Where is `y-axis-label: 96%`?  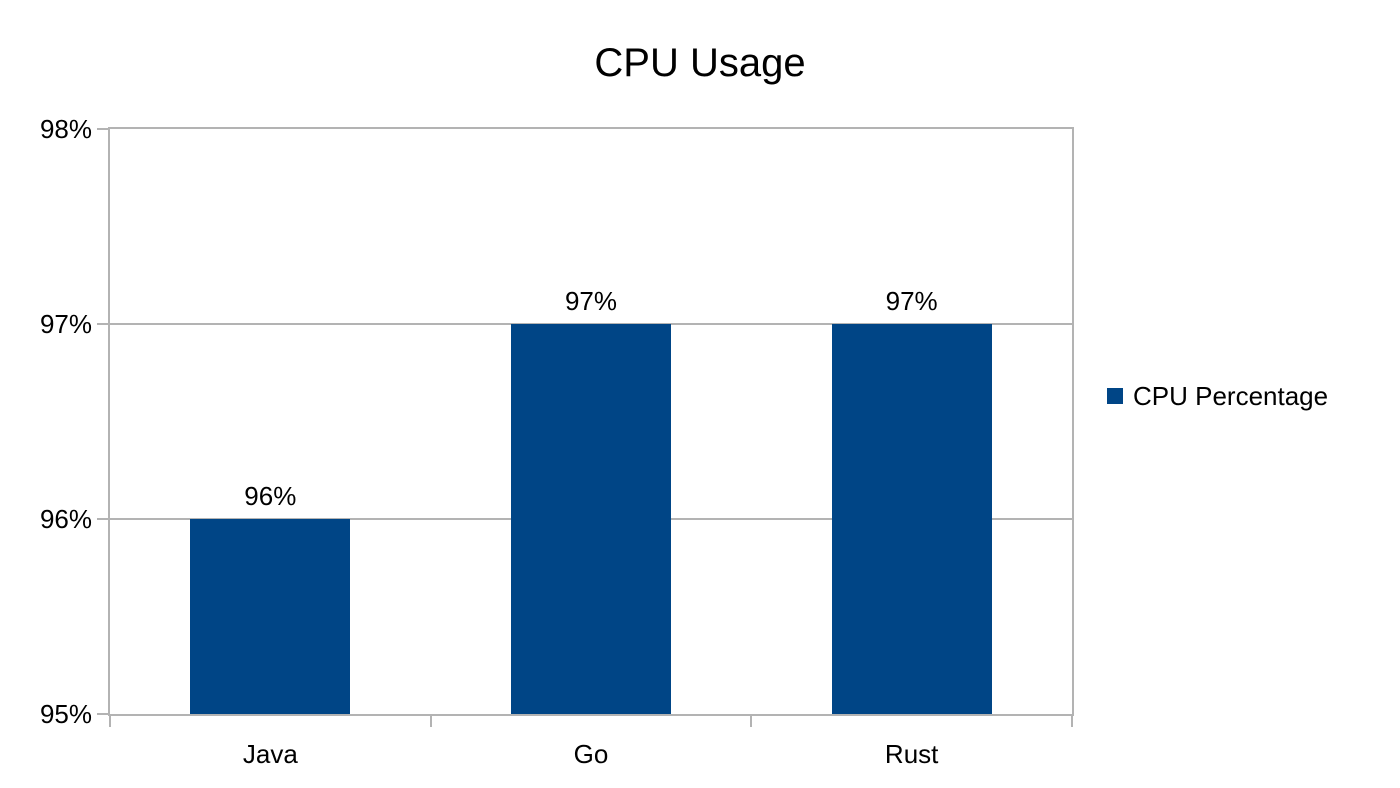 y-axis-label: 96% is located at coordinates (65, 519).